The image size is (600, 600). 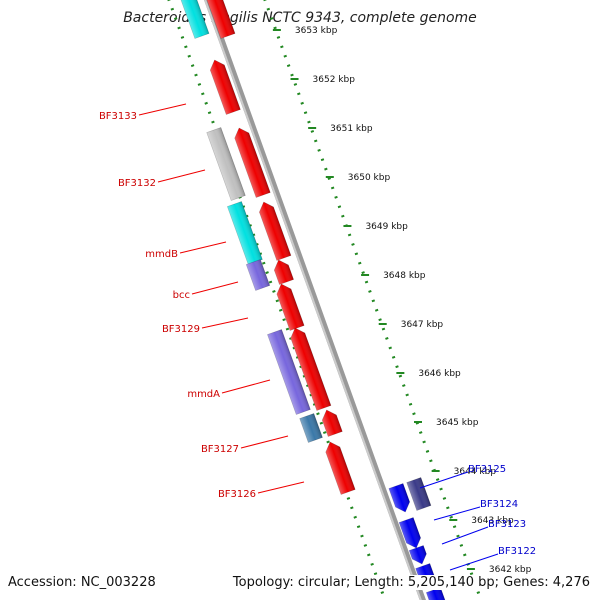 I want to click on gene-label-bf3132: BF3132, so click(x=137, y=183).